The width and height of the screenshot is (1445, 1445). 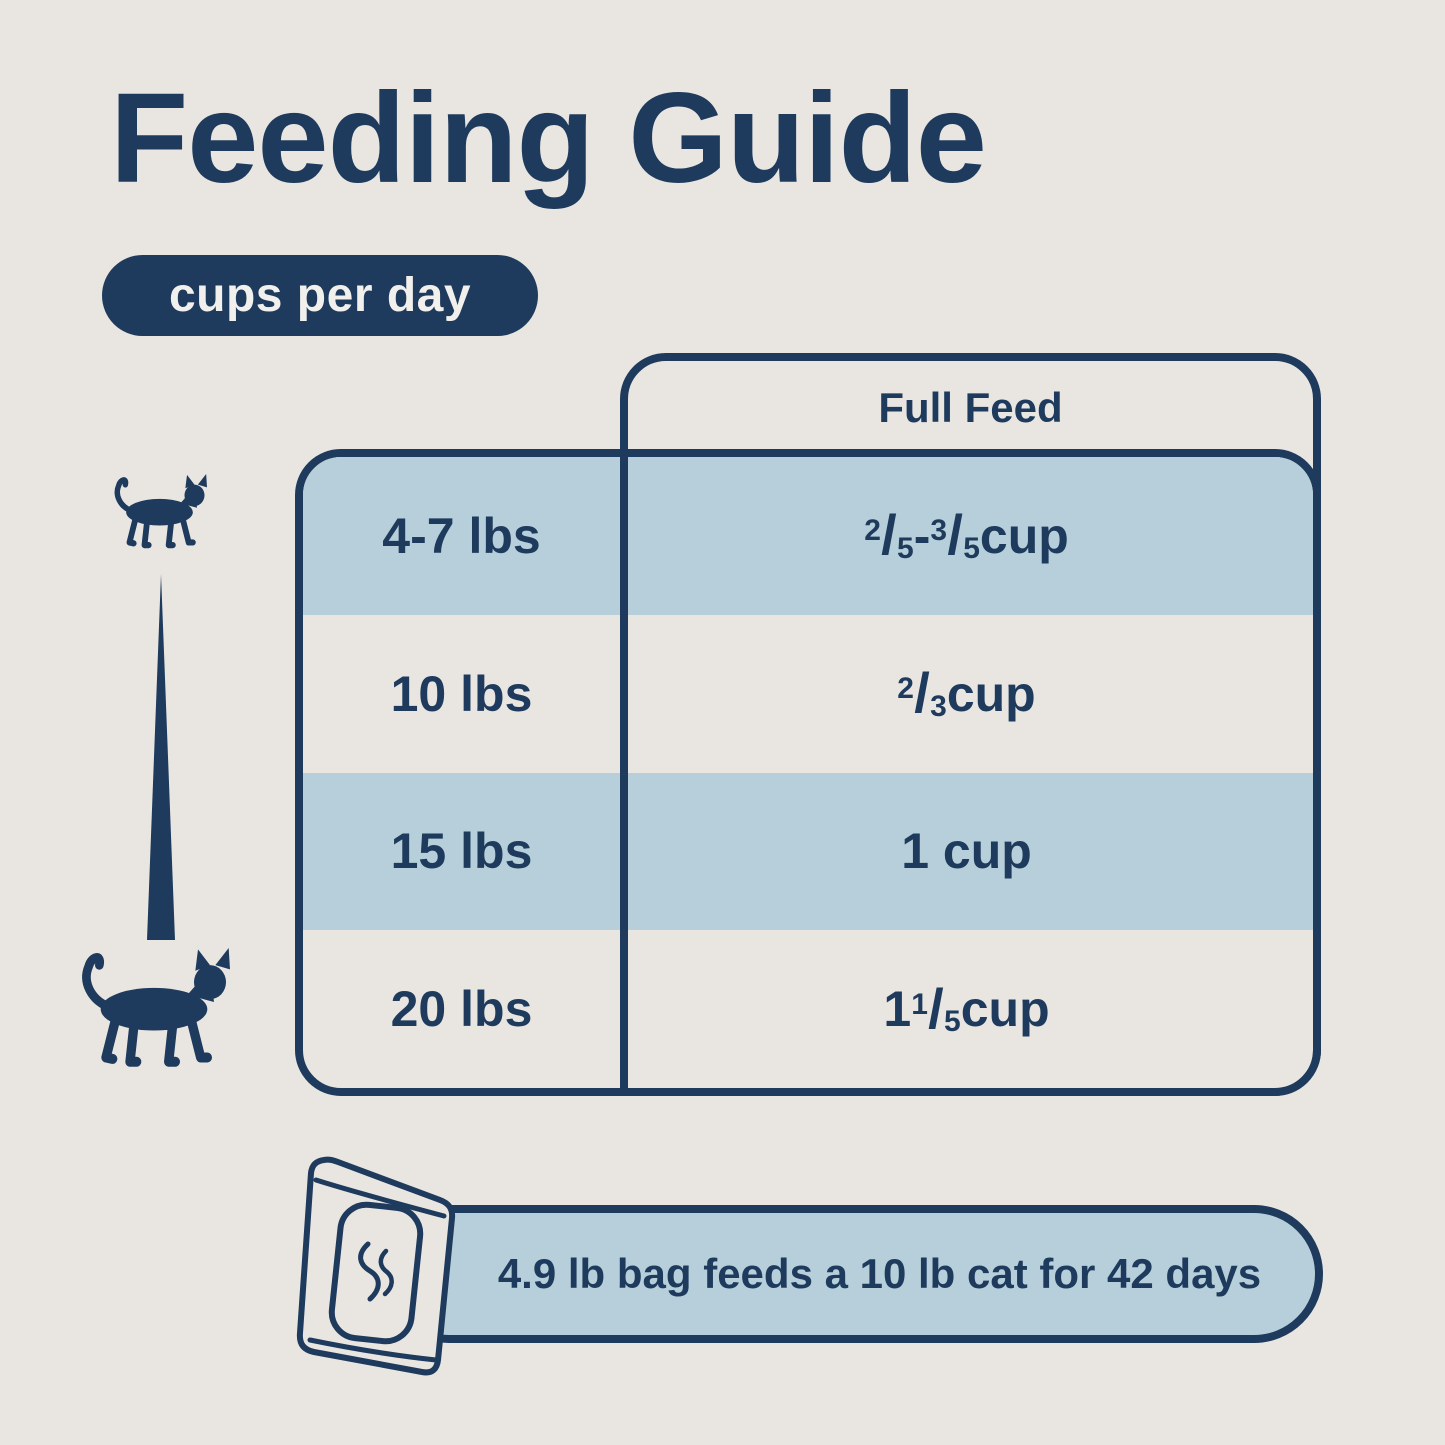 What do you see at coordinates (966, 535) in the screenshot?
I see `amount-cell: 2/5 - 3/5 cup` at bounding box center [966, 535].